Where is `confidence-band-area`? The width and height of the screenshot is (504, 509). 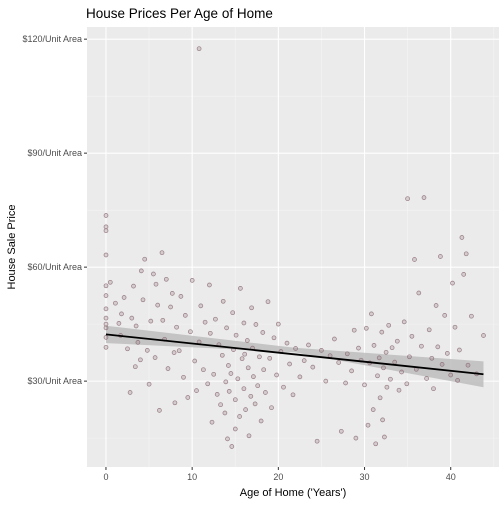
confidence-band-area is located at coordinates (295, 356).